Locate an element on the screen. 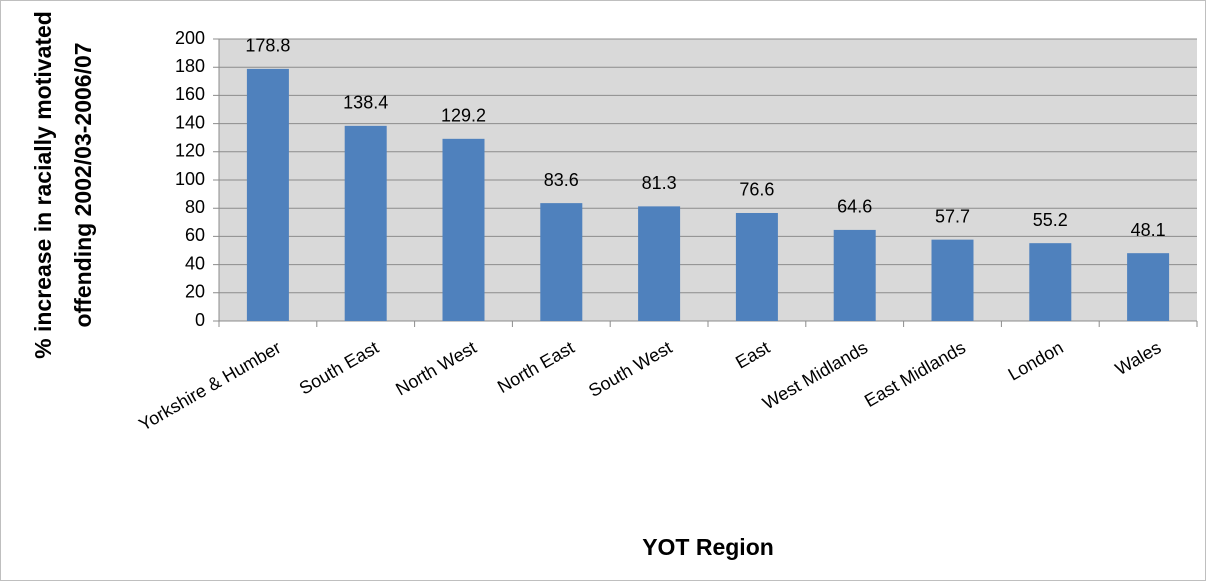  y-tick-label: 80 is located at coordinates (195, 207).